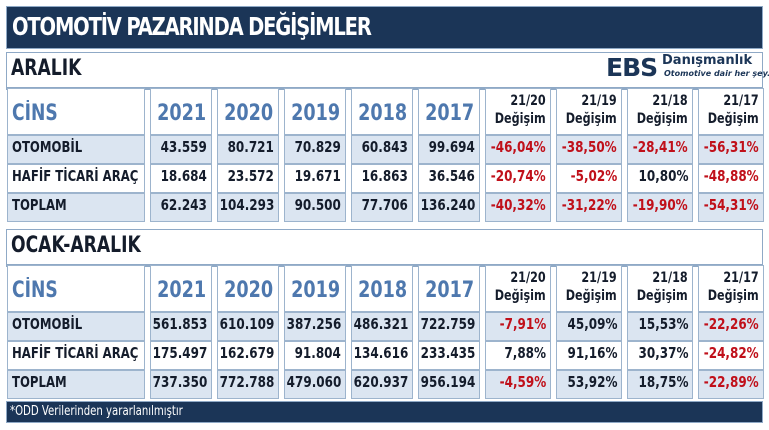  I want to click on change-cell: -4,59%, so click(518, 384).